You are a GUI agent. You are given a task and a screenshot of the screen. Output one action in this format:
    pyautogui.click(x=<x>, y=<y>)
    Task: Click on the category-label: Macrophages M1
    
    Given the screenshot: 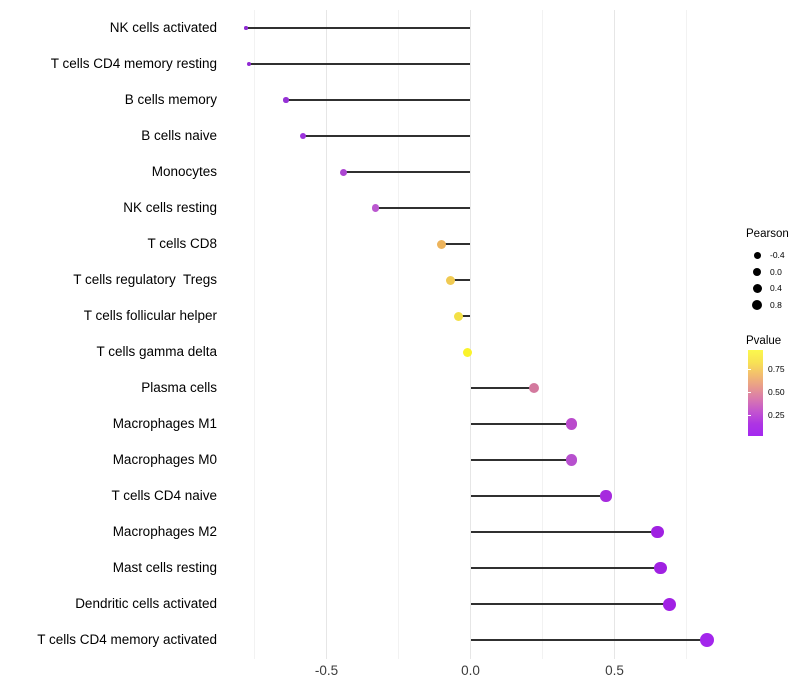 What is the action you would take?
    pyautogui.click(x=164, y=423)
    